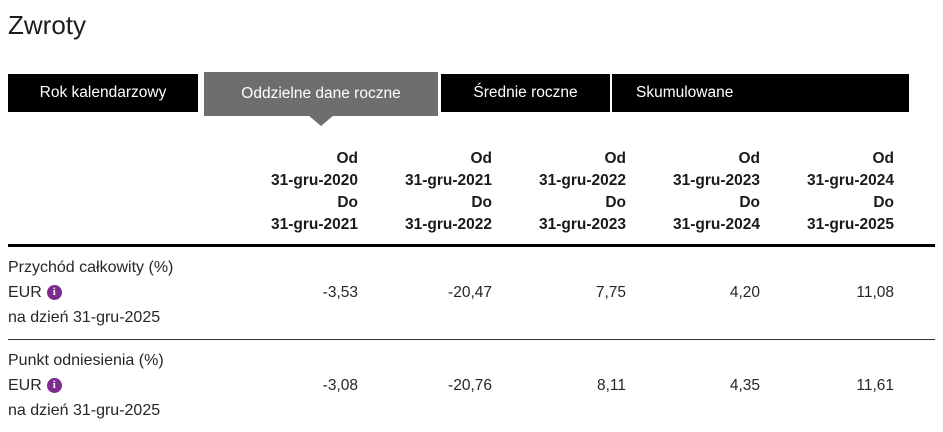 Image resolution: width=943 pixels, height=432 pixels. I want to click on tab-oddzielne-dane-roczne: Oddzielne dane roczne, so click(321, 99).